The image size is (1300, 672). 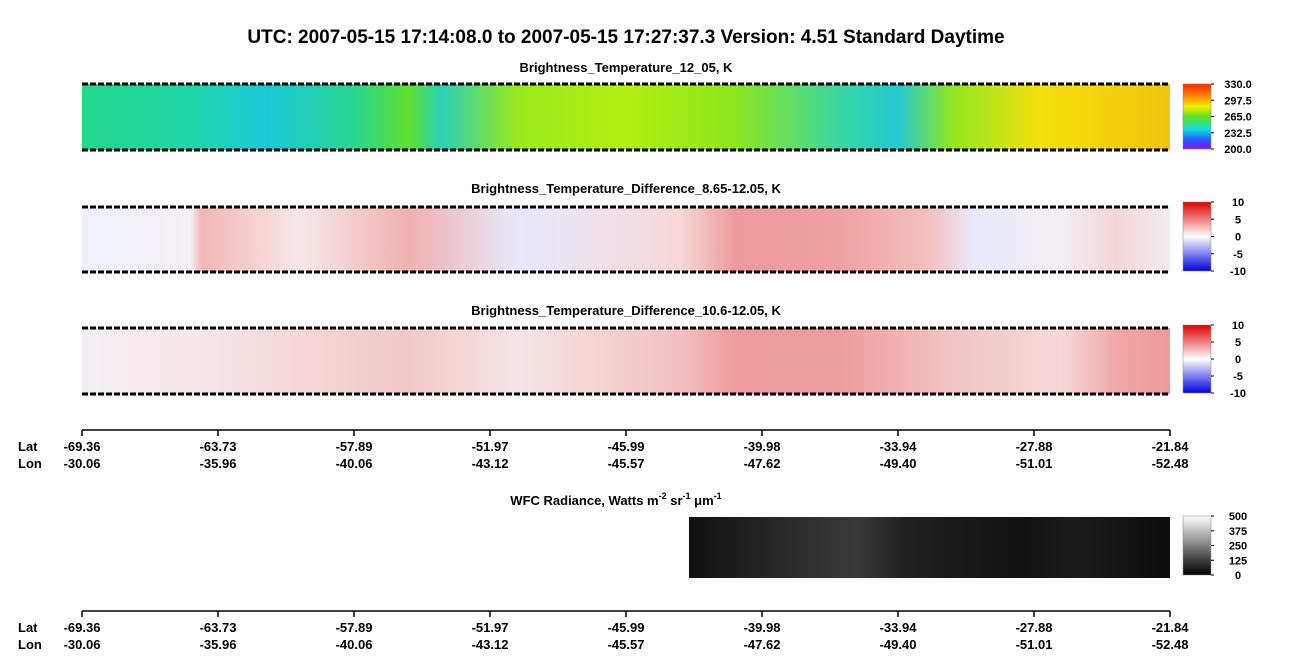 I want to click on colorbar-label: 232.5, so click(x=1238, y=134).